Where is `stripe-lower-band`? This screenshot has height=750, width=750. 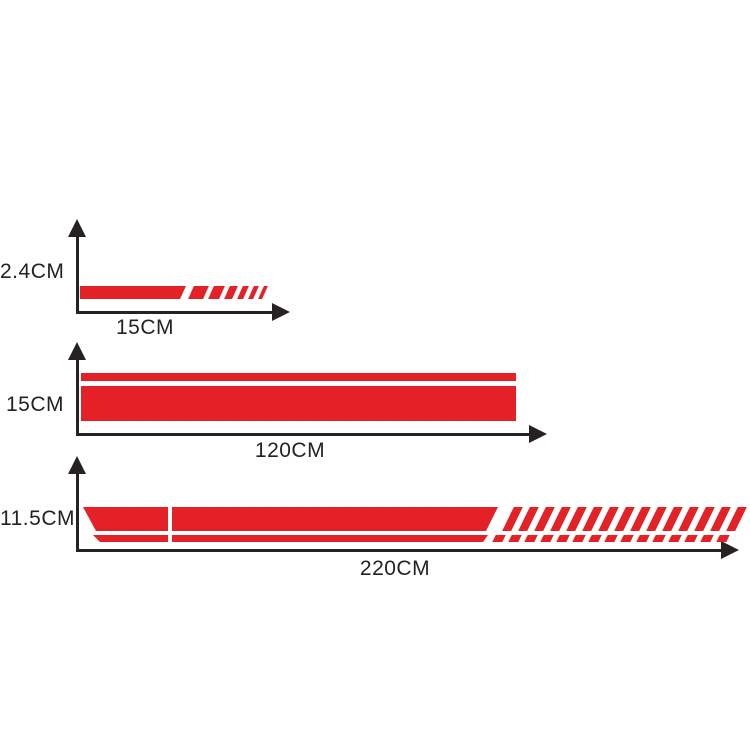 stripe-lower-band is located at coordinates (407, 538).